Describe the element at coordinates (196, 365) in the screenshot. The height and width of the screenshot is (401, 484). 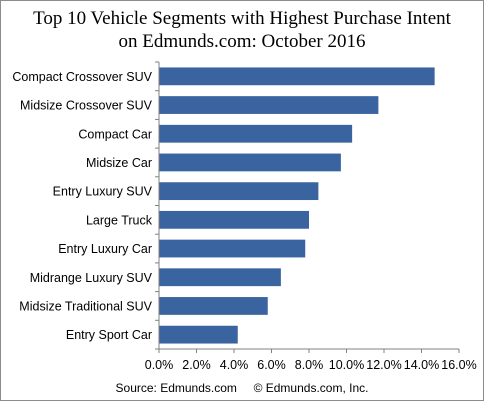
I see `x-tick-label: 2.0%` at that location.